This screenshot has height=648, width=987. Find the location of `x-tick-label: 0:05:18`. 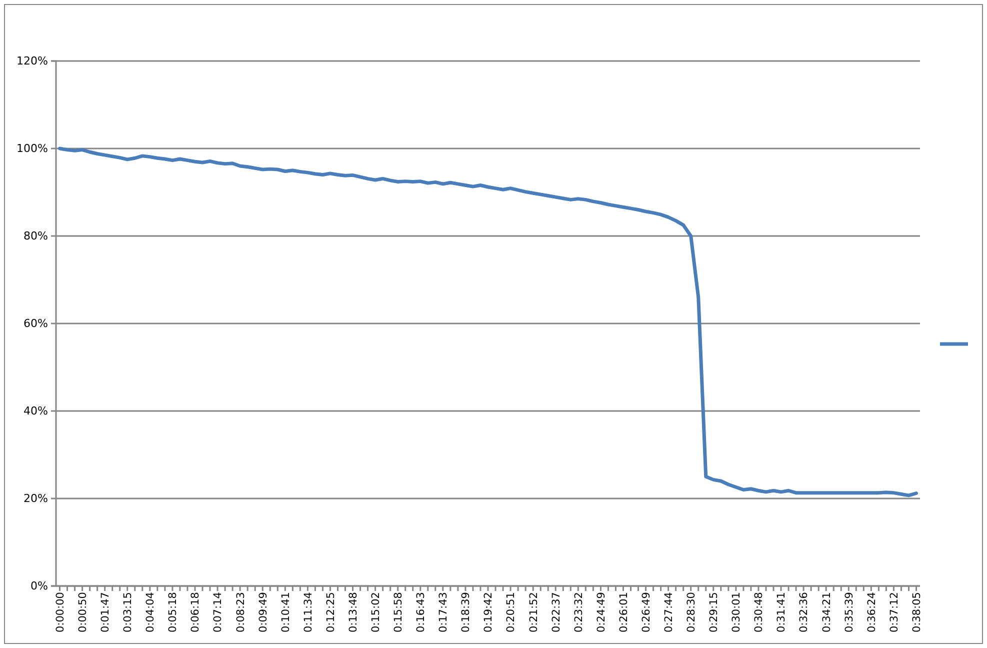

x-tick-label: 0:05:18 is located at coordinates (173, 612).